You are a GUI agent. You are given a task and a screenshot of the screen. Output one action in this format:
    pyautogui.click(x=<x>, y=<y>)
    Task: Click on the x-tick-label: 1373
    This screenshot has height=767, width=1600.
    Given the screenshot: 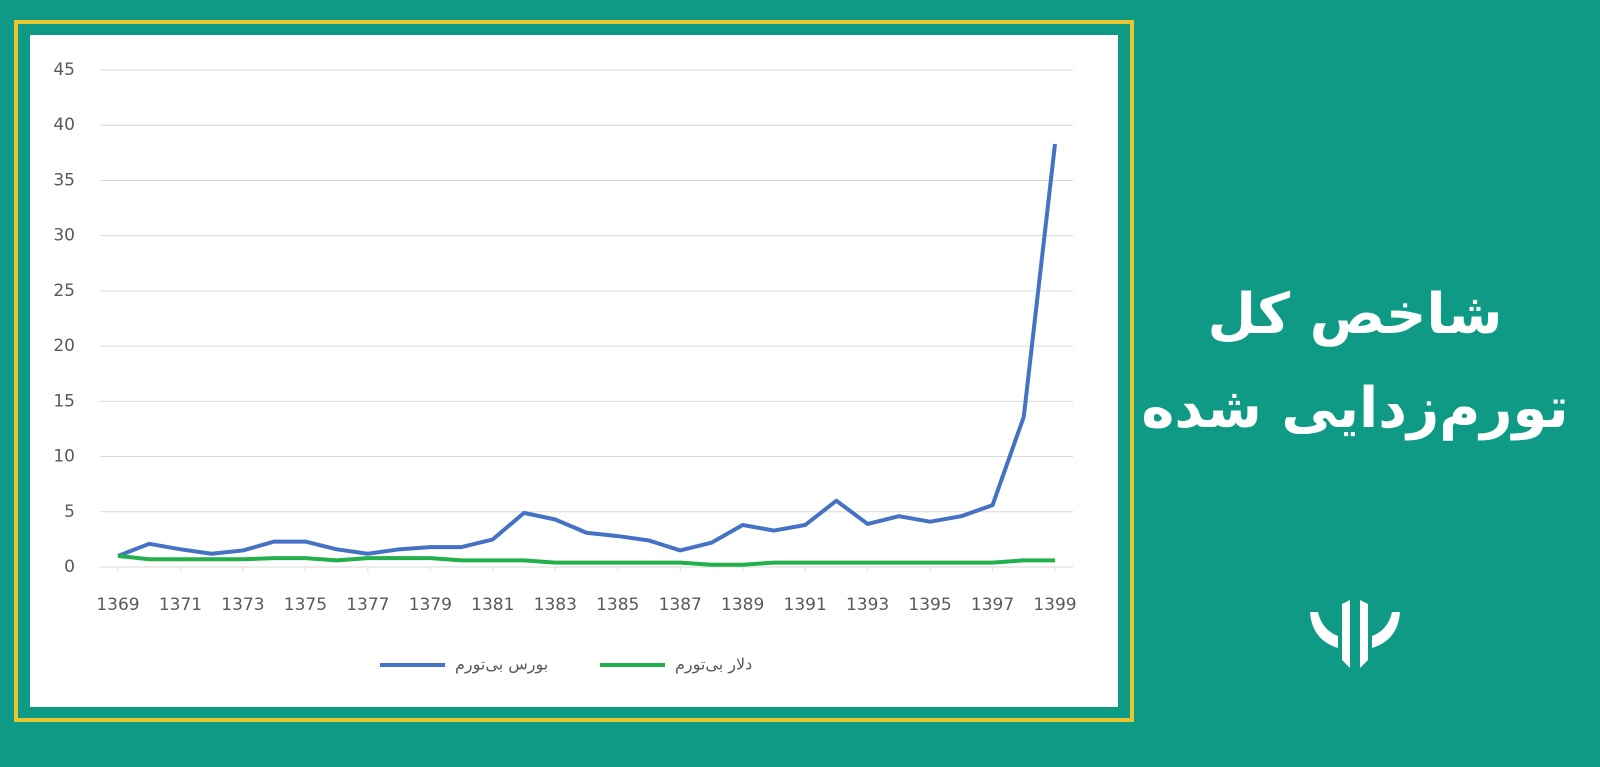 What is the action you would take?
    pyautogui.click(x=242, y=605)
    